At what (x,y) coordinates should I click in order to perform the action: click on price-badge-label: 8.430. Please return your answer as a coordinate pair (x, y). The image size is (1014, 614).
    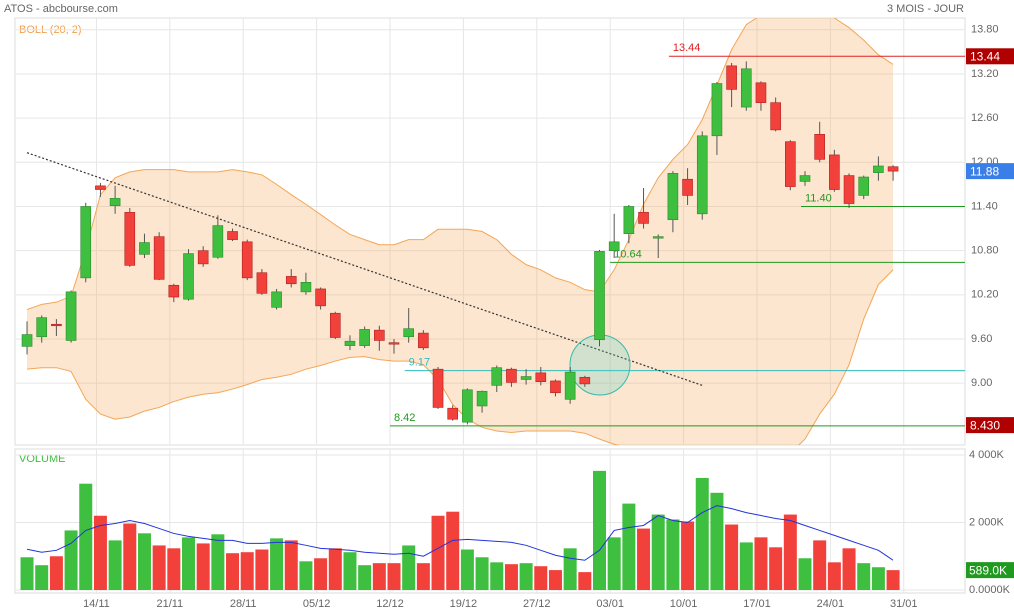
    Looking at the image, I should click on (985, 425).